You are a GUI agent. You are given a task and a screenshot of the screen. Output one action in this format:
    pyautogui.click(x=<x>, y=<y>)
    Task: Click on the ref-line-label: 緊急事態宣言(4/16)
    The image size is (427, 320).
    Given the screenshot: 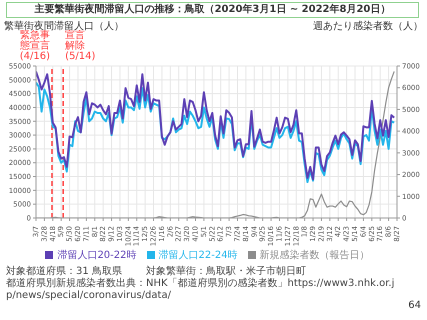 What is the action you would take?
    pyautogui.click(x=34, y=45)
    